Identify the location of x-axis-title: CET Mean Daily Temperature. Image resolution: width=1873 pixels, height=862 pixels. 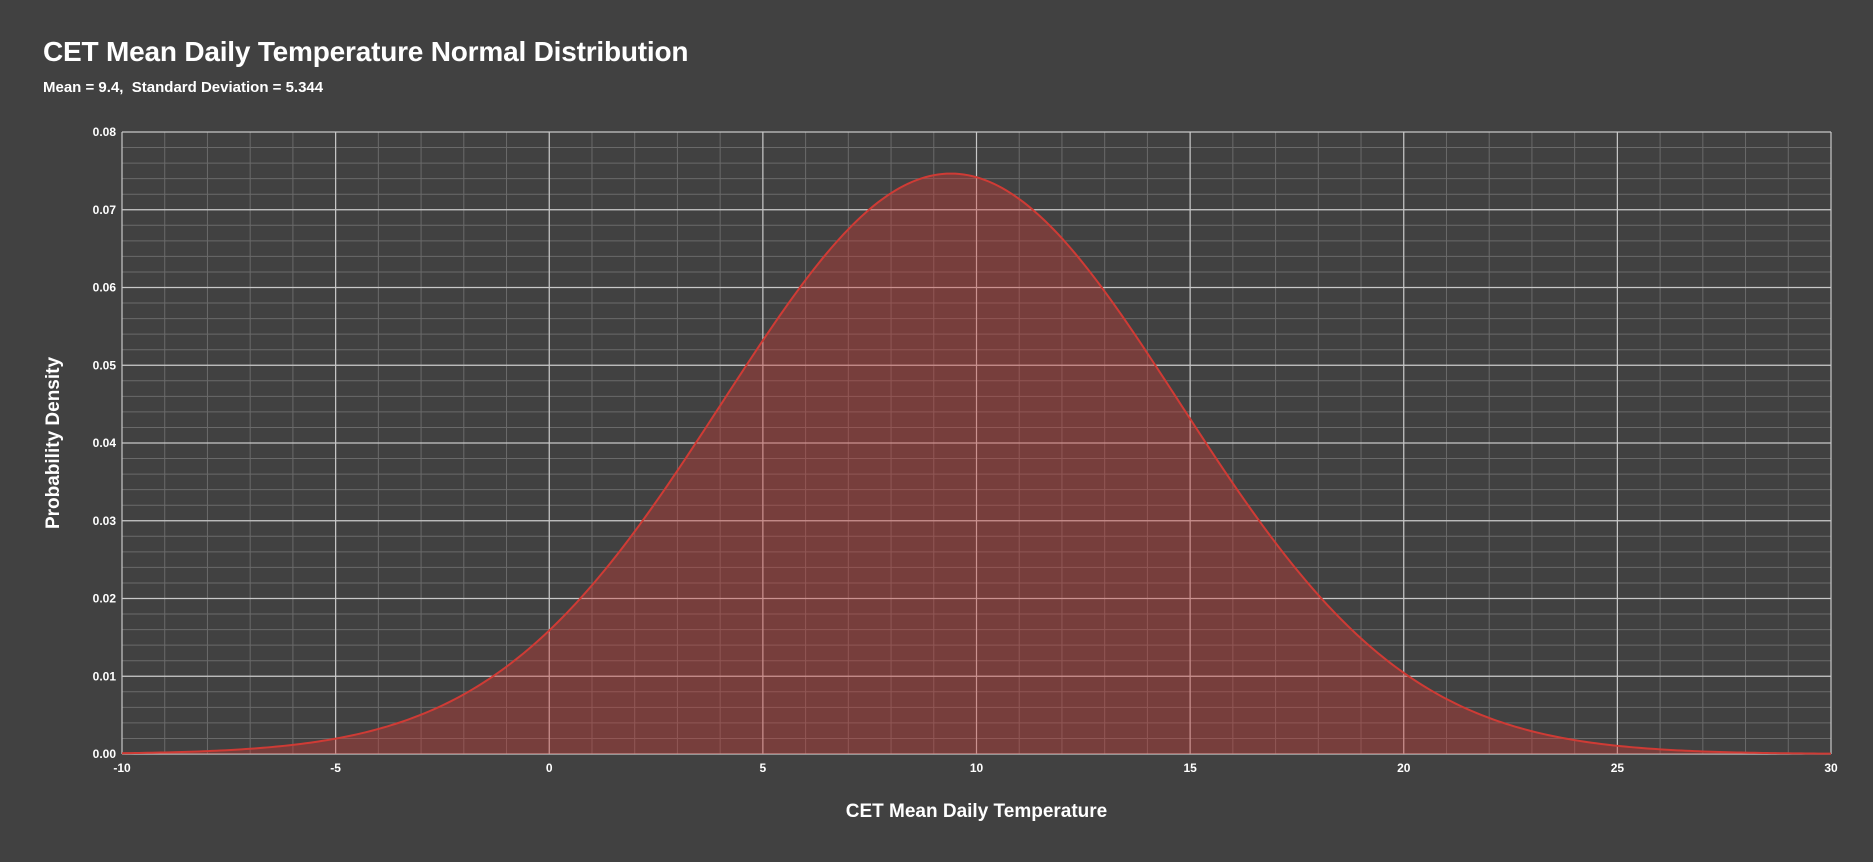
(977, 811).